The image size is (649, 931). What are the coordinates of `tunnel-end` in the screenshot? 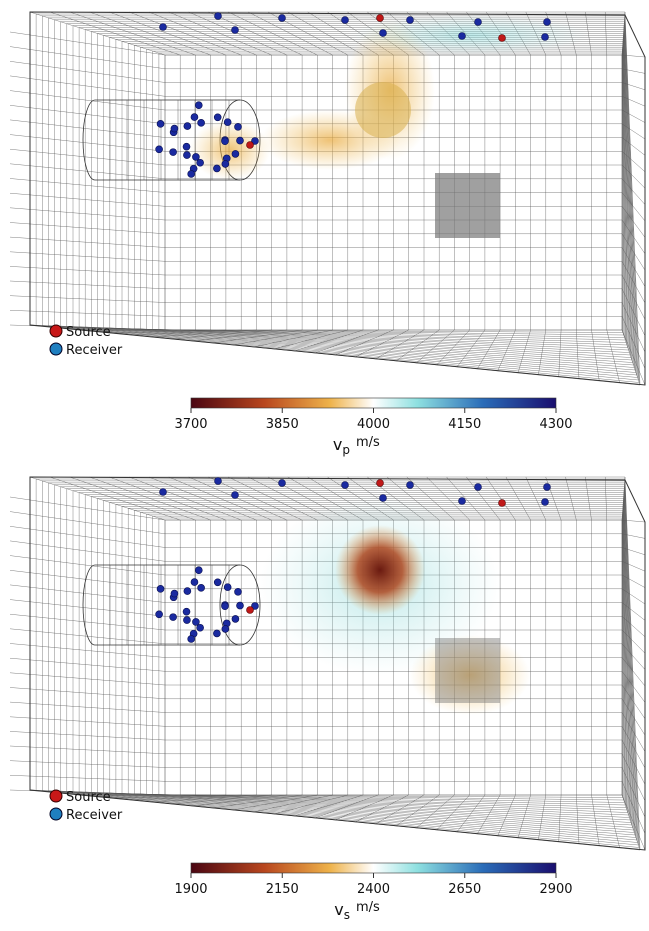 It's located at (240, 605).